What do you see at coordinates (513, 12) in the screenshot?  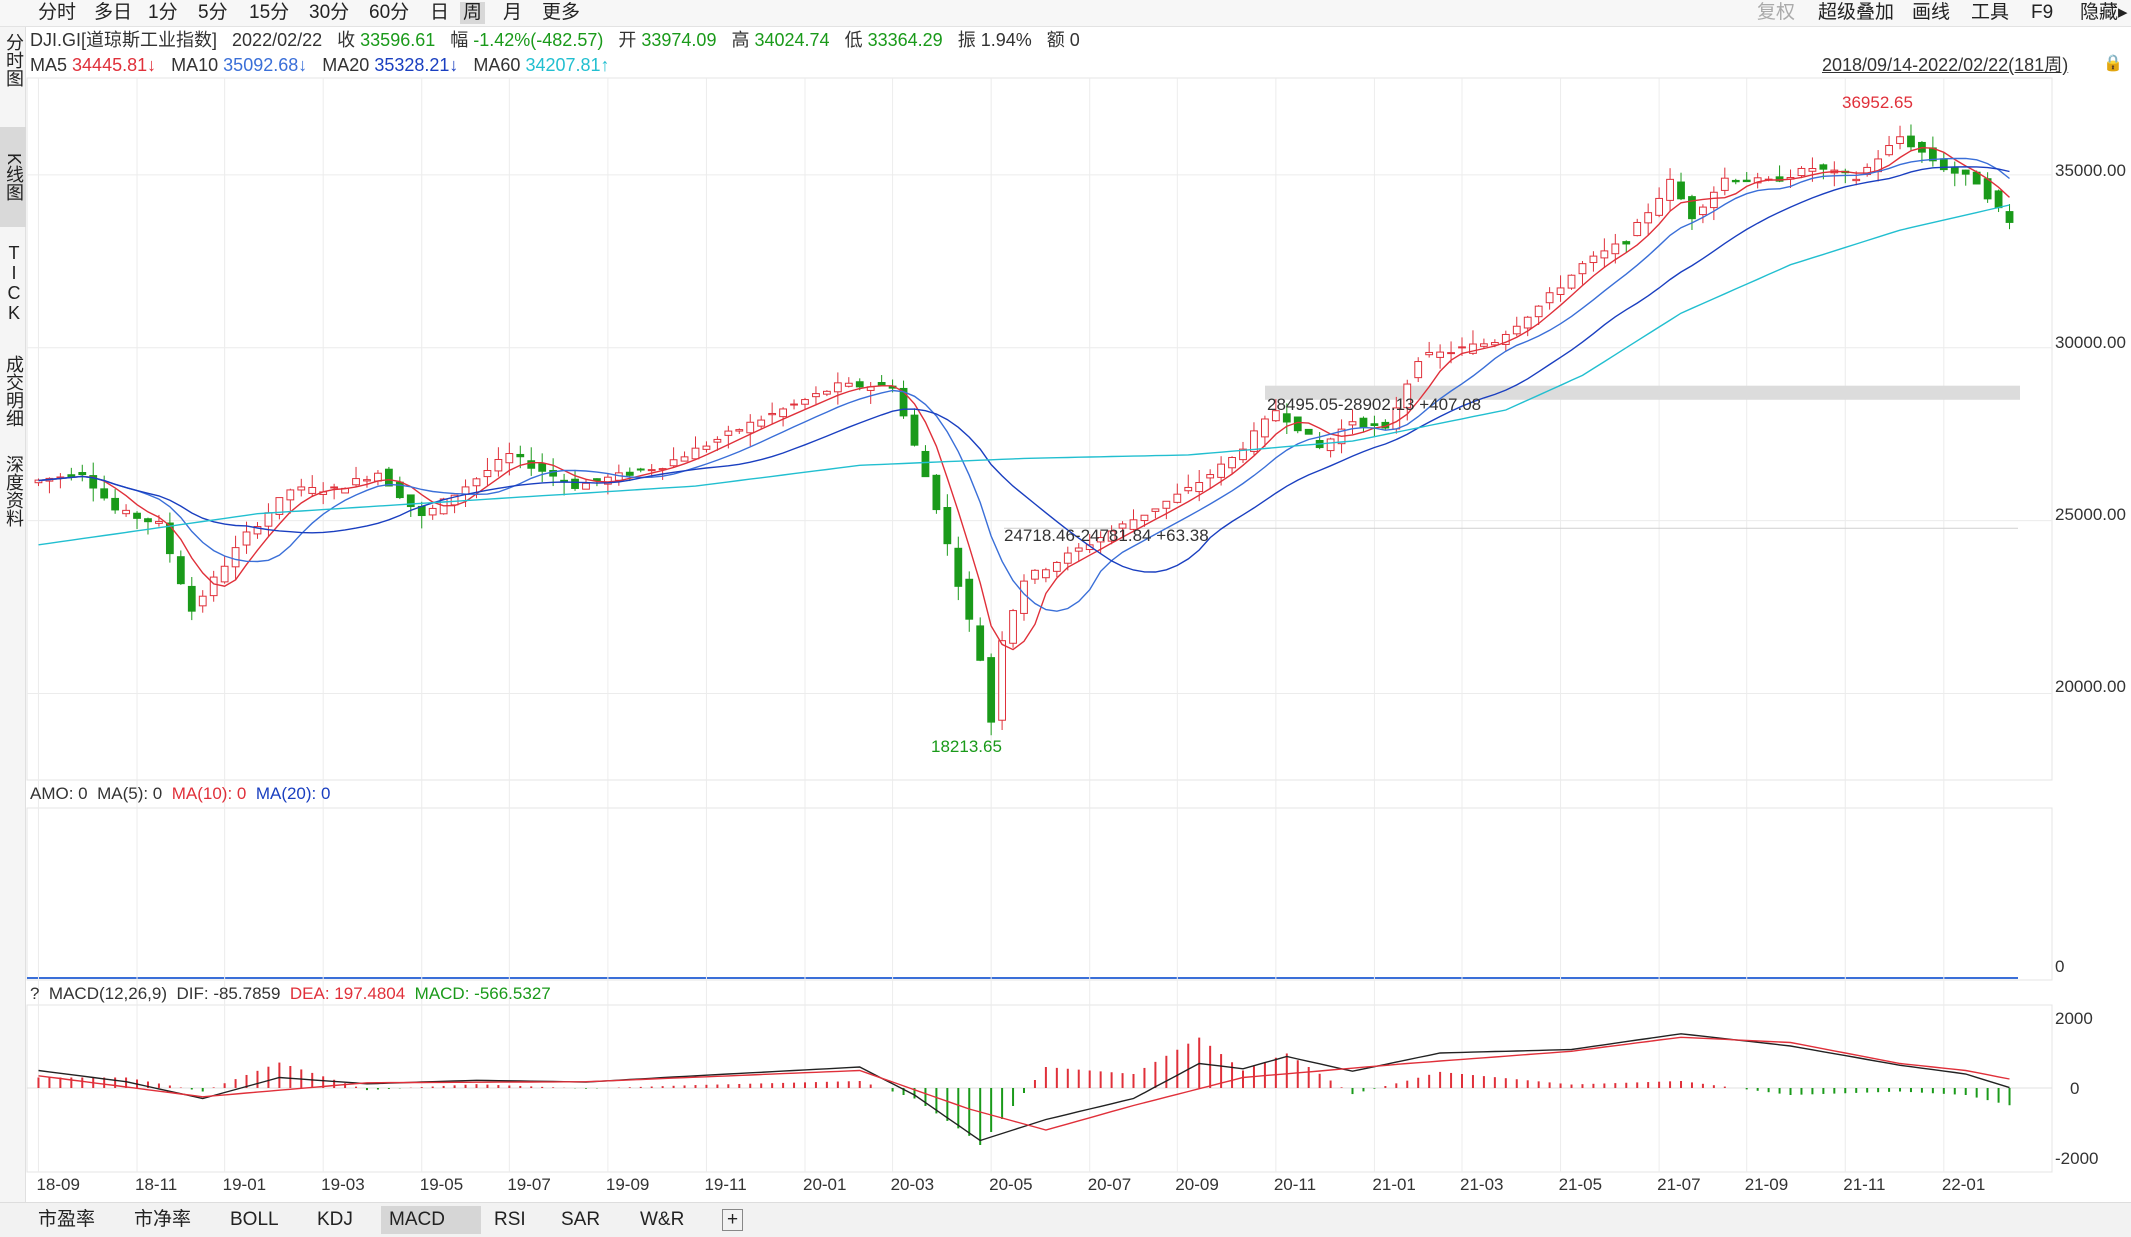 I see `period-month: 月` at bounding box center [513, 12].